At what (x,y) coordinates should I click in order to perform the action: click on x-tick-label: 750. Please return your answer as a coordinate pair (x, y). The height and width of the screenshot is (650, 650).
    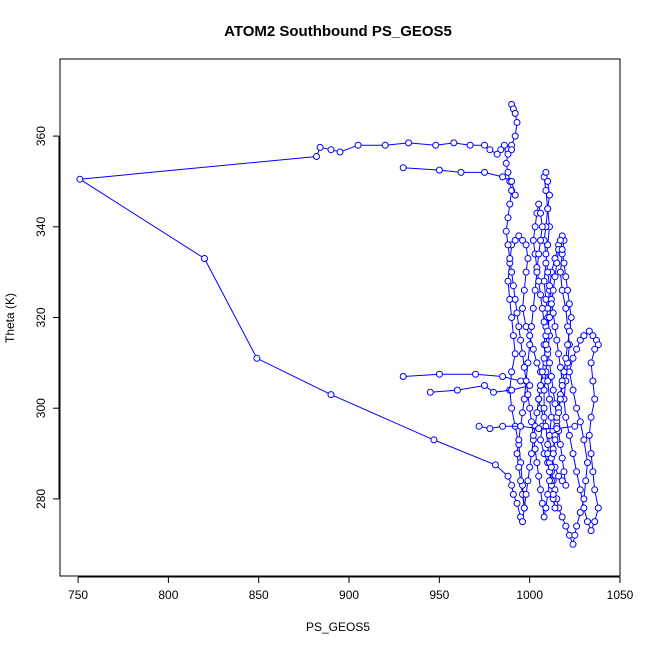
    Looking at the image, I should click on (78, 595).